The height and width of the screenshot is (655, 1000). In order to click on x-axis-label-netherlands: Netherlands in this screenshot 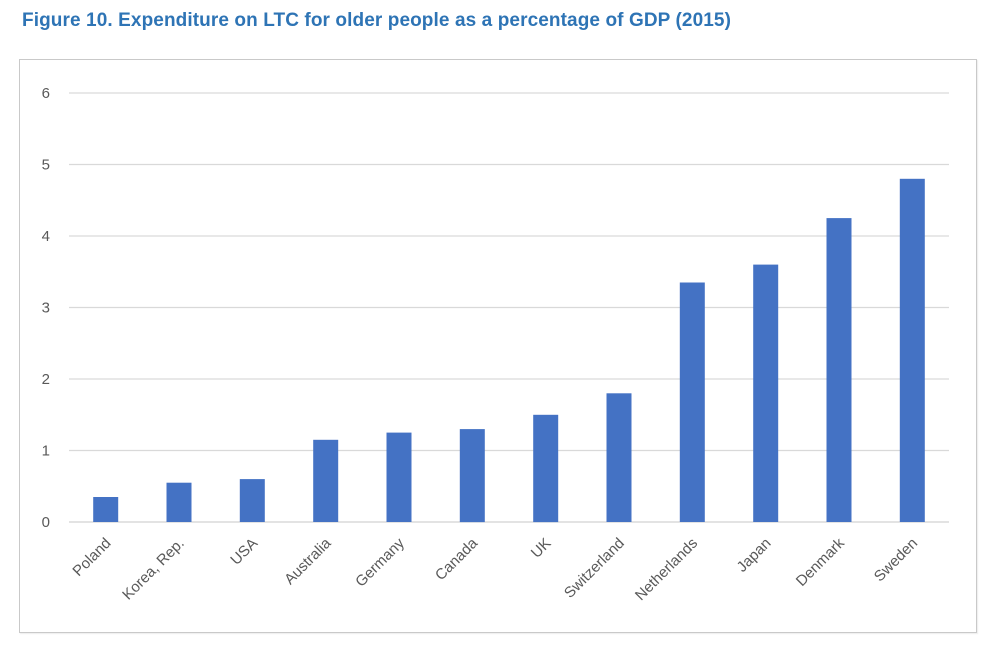, I will do `click(666, 569)`.